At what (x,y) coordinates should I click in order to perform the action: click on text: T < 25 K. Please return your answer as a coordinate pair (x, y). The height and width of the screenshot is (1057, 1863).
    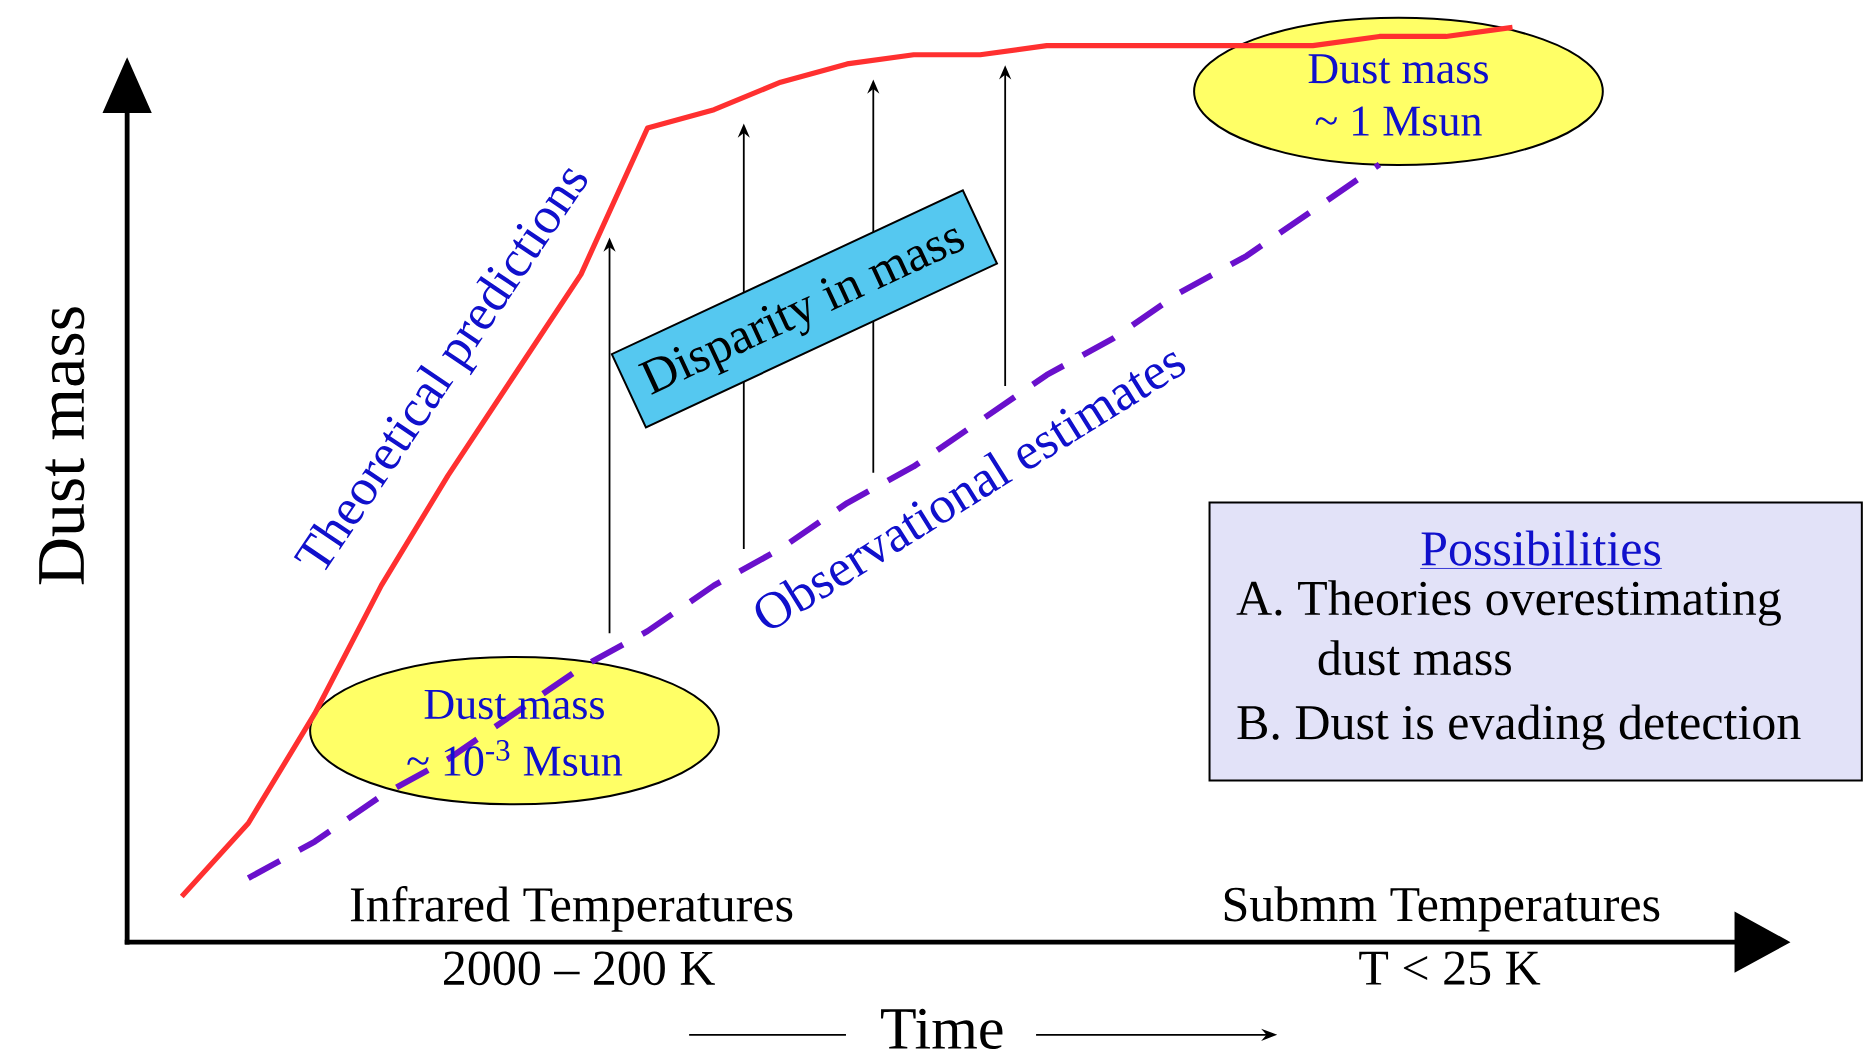
    Looking at the image, I should click on (1450, 968).